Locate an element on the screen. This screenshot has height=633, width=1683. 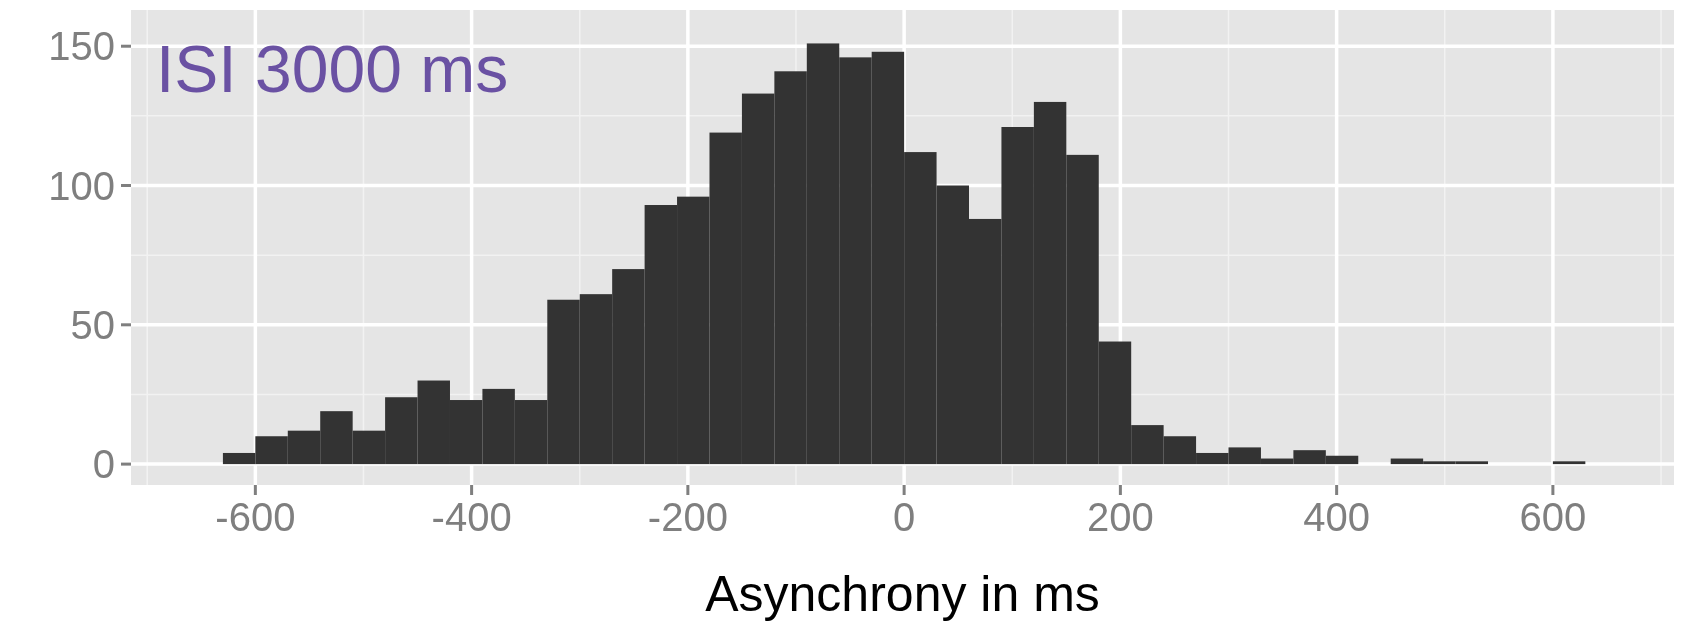
x-tick-label: -600 is located at coordinates (255, 517).